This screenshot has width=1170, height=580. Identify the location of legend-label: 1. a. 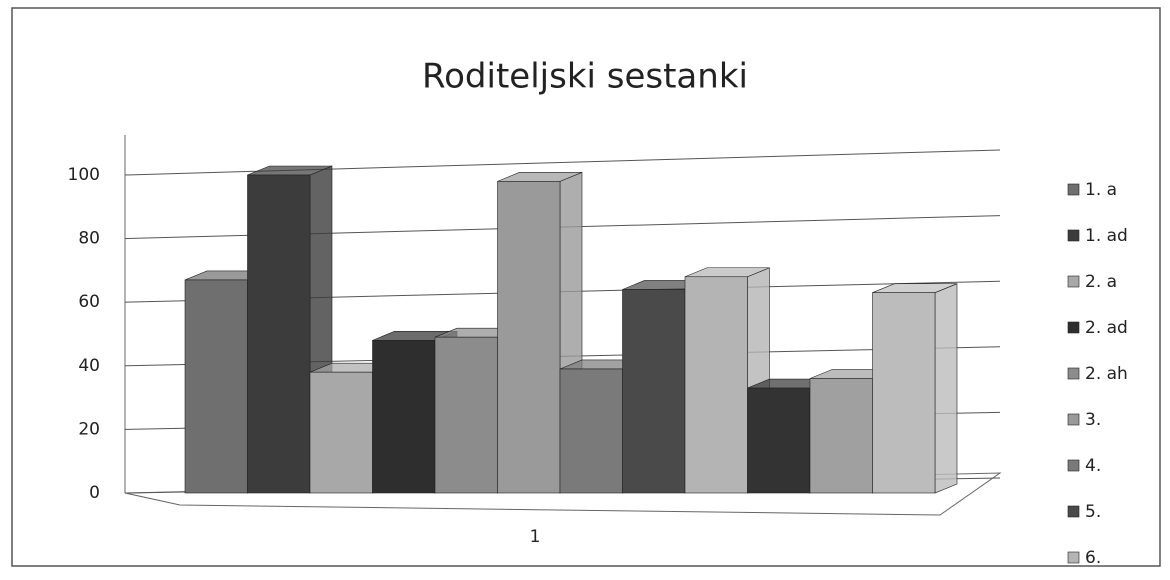
(1101, 190).